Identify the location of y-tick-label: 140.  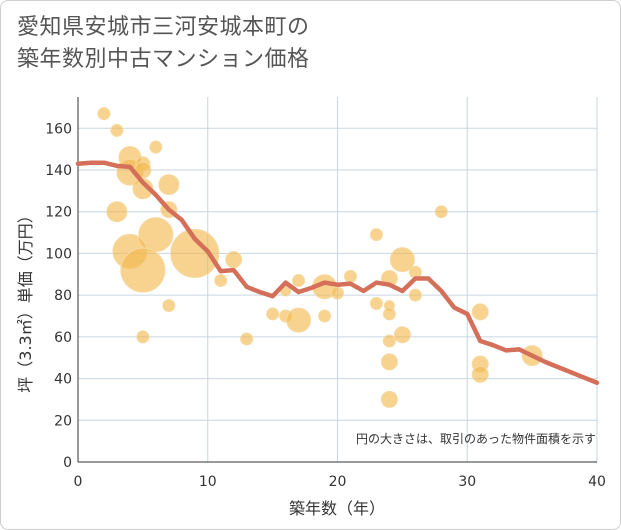
(58, 171).